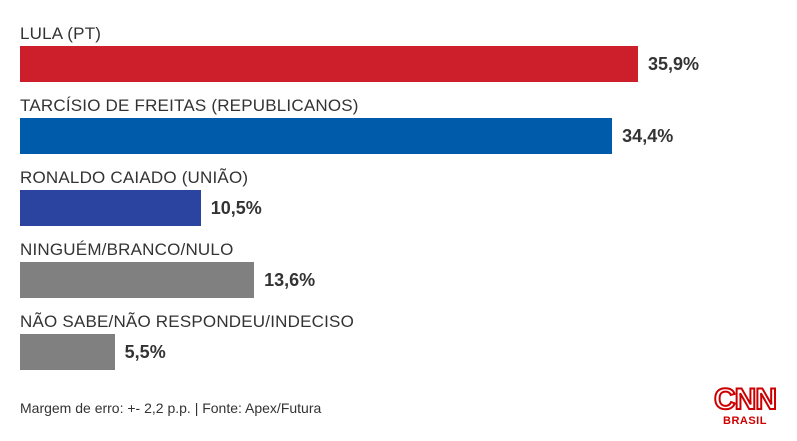 The width and height of the screenshot is (797, 441). I want to click on logo-text: CNN, so click(745, 400).